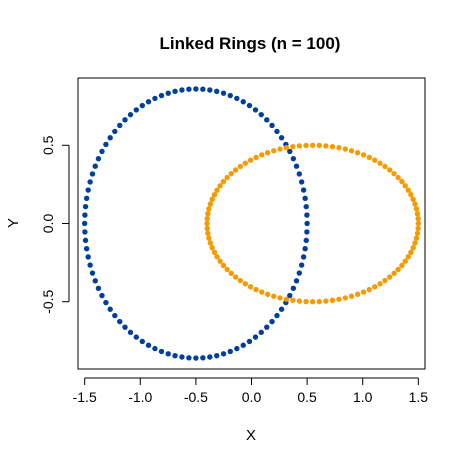 Image resolution: width=465 pixels, height=464 pixels. Describe the element at coordinates (48, 301) in the screenshot. I see `y-tick-label: -0.5` at that location.